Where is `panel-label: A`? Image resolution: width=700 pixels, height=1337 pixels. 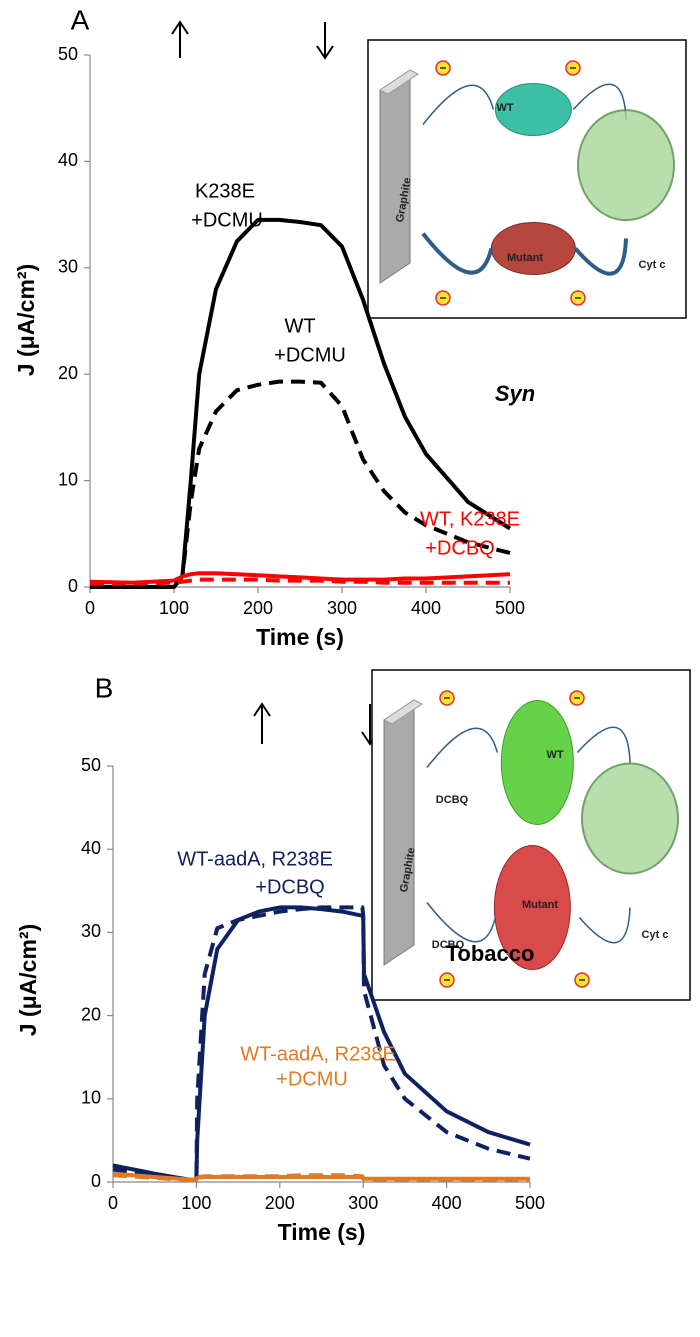 panel-label: A is located at coordinates (80, 19).